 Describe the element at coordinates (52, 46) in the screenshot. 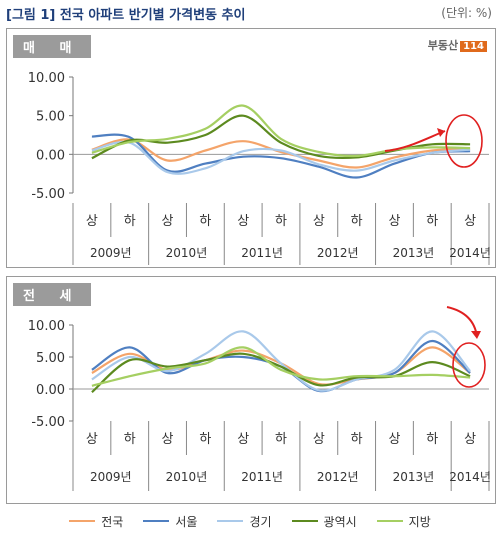

I see `panel-label-sale: 매 매` at that location.